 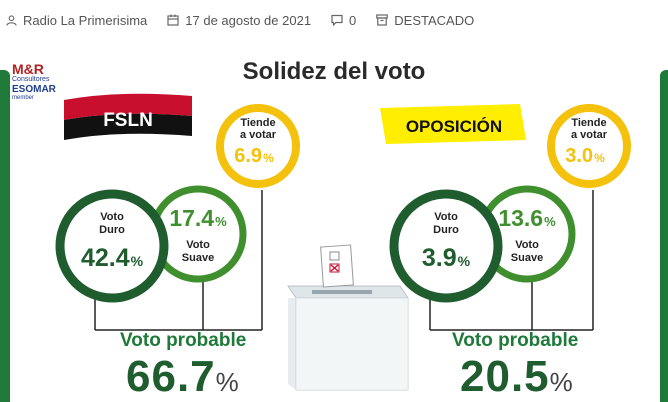 What do you see at coordinates (31, 79) in the screenshot?
I see `logo-subtitle: Consultores` at bounding box center [31, 79].